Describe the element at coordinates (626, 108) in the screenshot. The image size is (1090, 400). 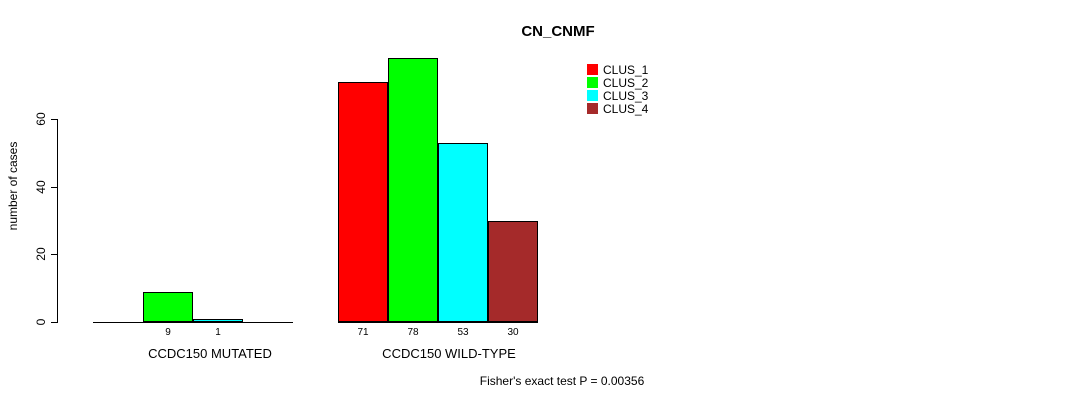
I see `legend-label: CLUS_4` at that location.